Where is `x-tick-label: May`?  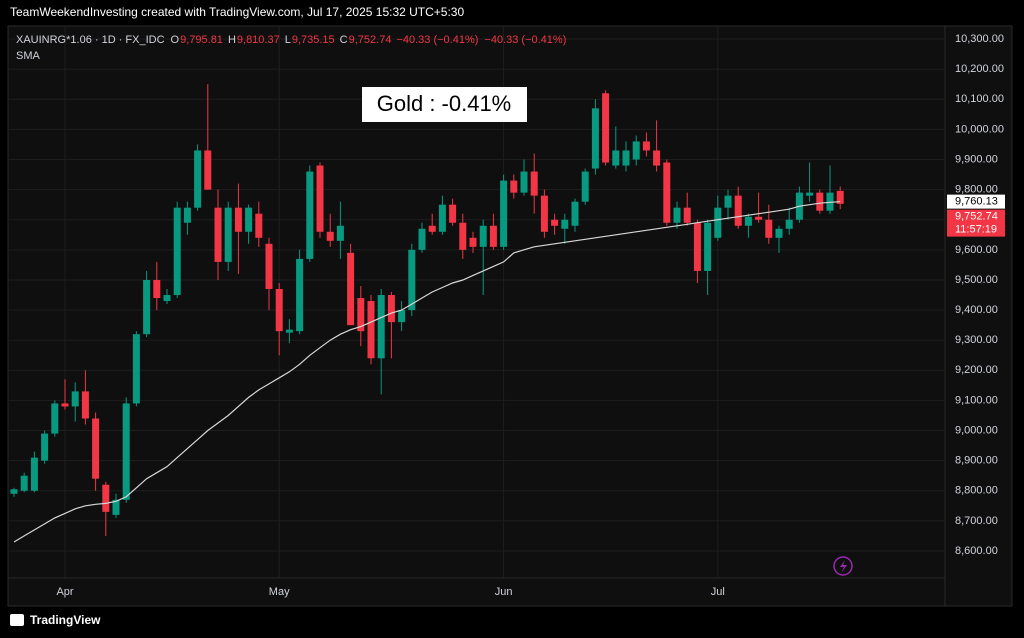 x-tick-label: May is located at coordinates (279, 592).